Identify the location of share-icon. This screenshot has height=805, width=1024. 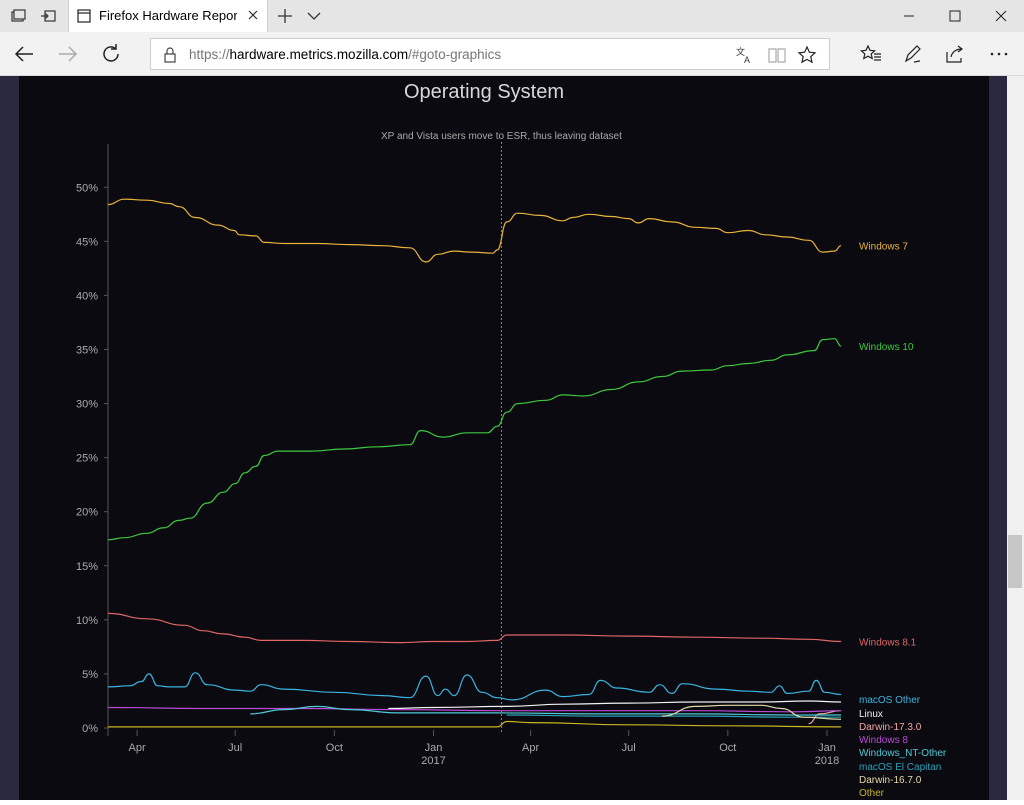
(955, 54).